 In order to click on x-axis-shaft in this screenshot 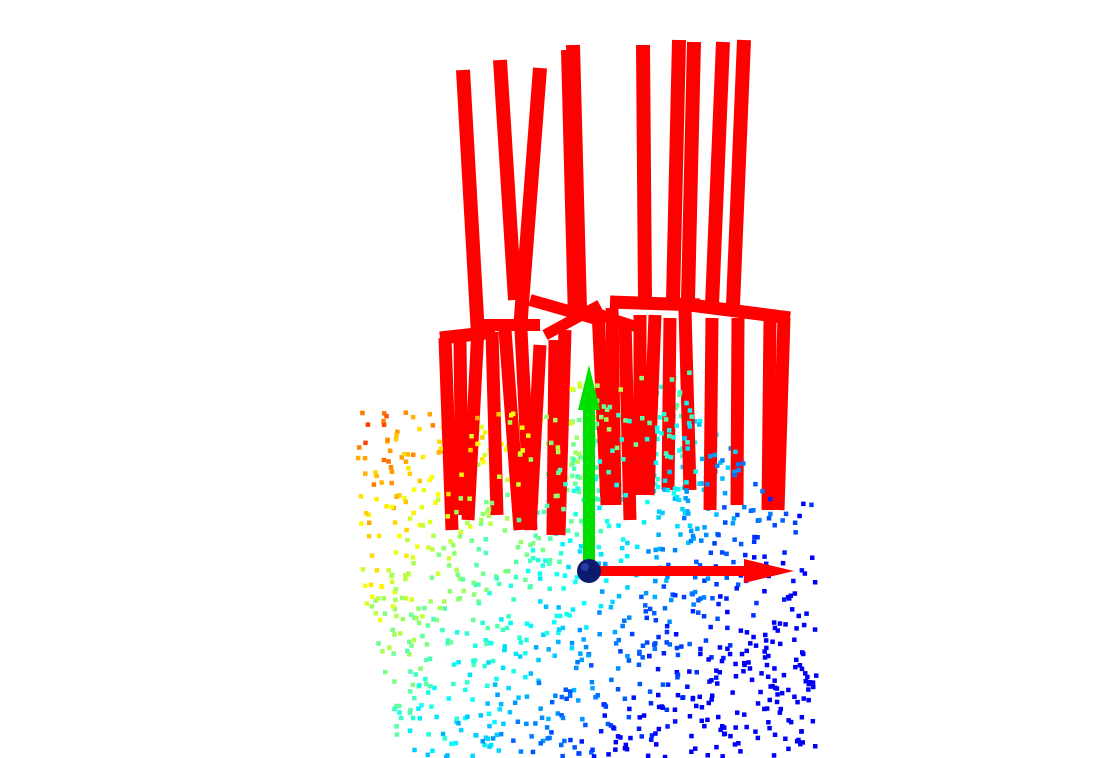, I will do `click(669, 571)`.